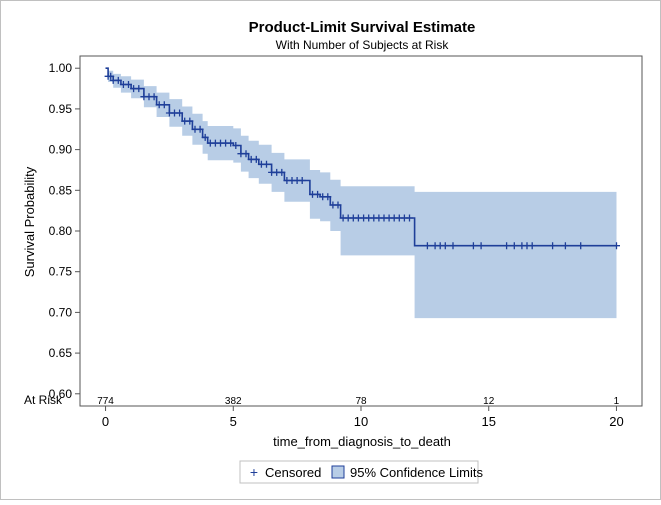  Describe the element at coordinates (61, 68) in the screenshot. I see `y-tick-label: 1.00` at that location.